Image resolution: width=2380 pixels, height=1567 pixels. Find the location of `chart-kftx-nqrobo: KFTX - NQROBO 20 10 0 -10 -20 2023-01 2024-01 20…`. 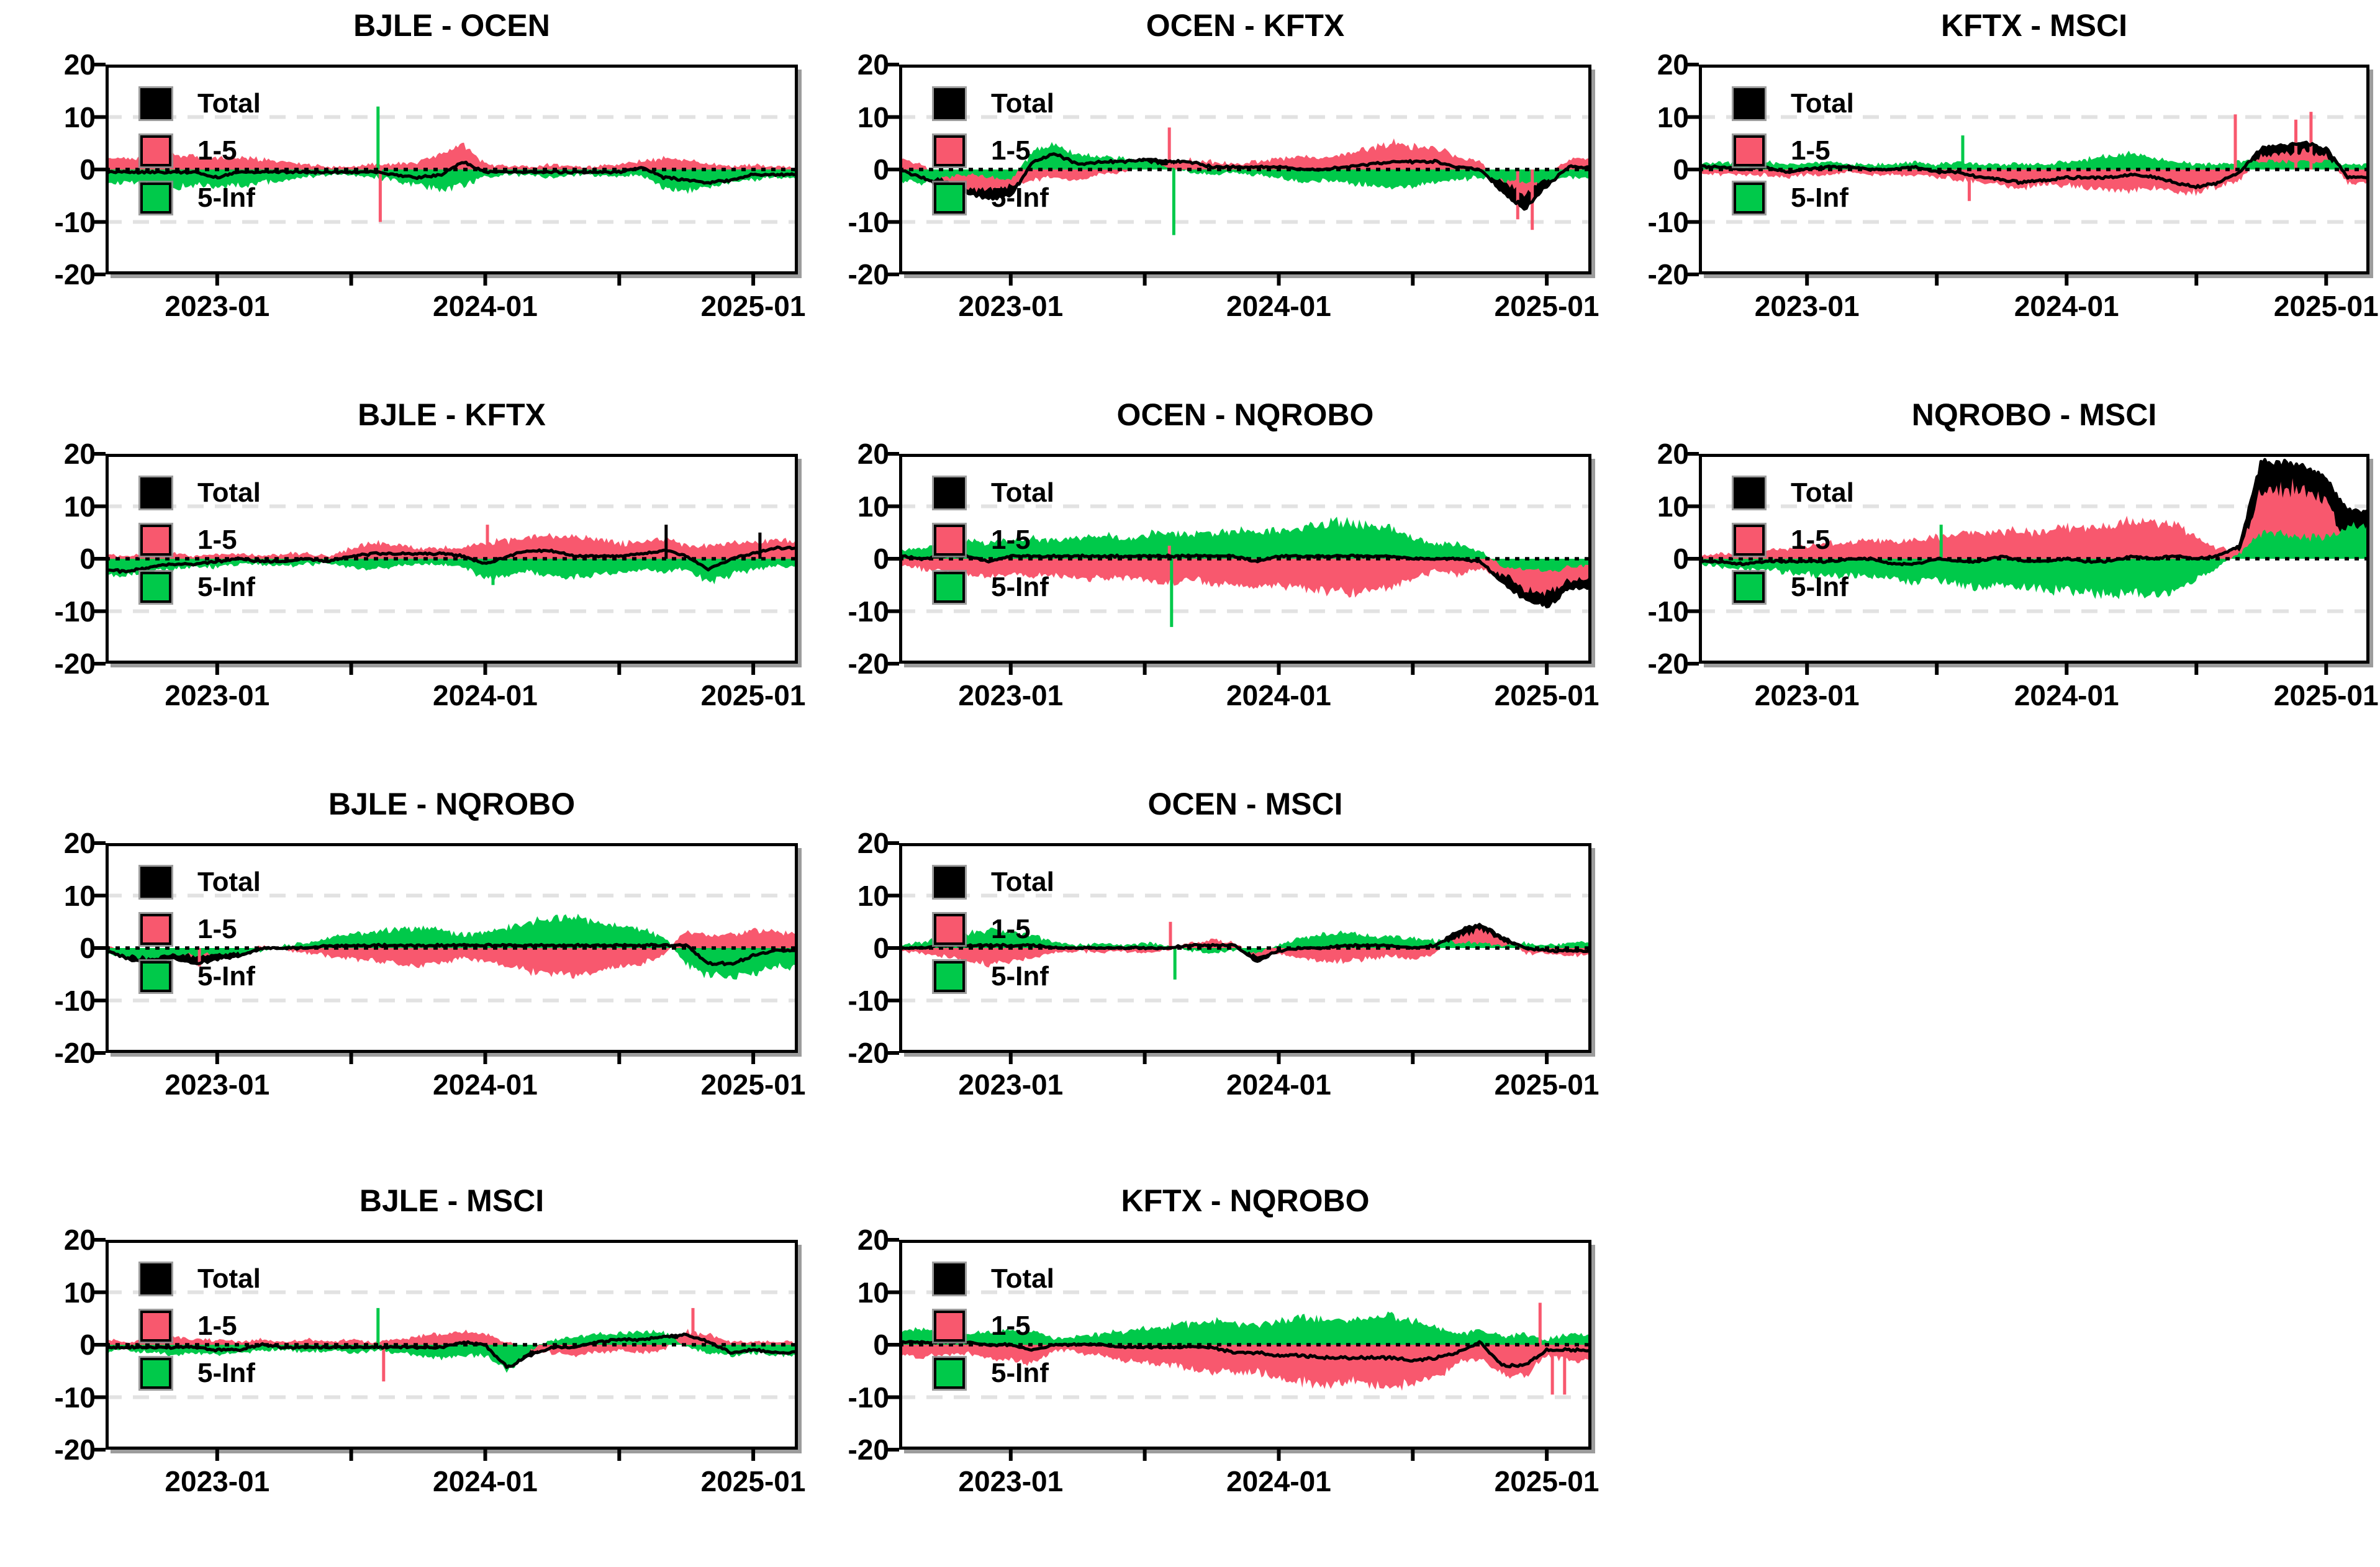

chart-kftx-nqrobo: KFTX - NQROBO 20 10 0 -10 -20 2023-01 2024-01 20… is located at coordinates (1196, 1372).